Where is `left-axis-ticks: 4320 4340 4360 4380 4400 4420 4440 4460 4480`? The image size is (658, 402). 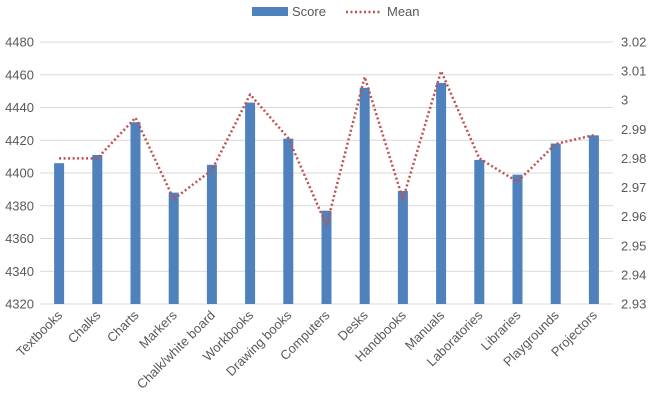 left-axis-ticks: 4320 4340 4360 4380 4400 4420 4440 4460 4480 is located at coordinates (19, 173).